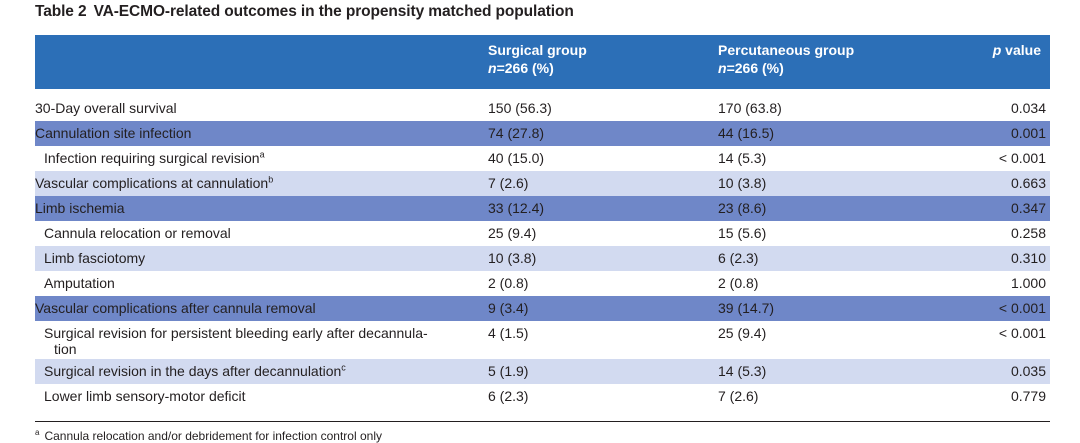 The image size is (1080, 443). What do you see at coordinates (1028, 108) in the screenshot?
I see `cell-p-value: 0.034` at bounding box center [1028, 108].